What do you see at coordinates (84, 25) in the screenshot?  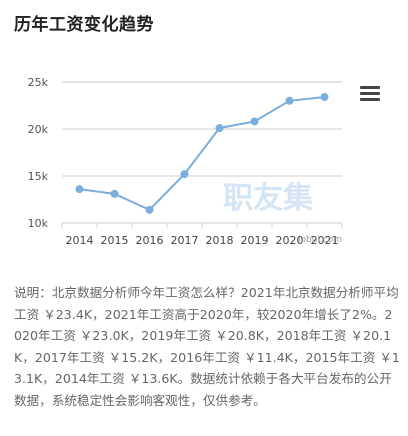 I see `page-title: 历年工资变化趋势` at bounding box center [84, 25].